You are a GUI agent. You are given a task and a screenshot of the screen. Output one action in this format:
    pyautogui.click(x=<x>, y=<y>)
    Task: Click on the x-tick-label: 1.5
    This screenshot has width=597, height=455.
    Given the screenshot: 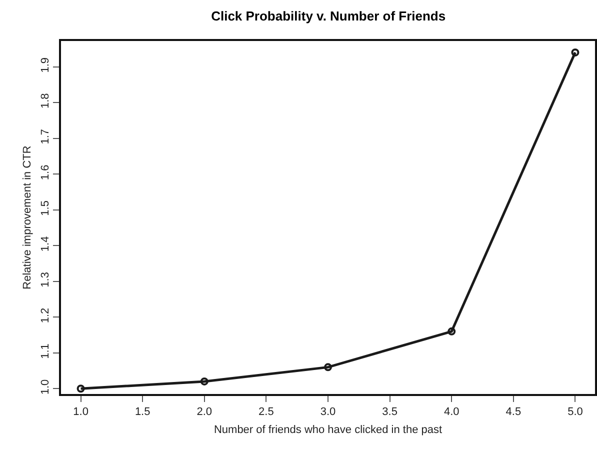 What is the action you would take?
    pyautogui.click(x=142, y=412)
    